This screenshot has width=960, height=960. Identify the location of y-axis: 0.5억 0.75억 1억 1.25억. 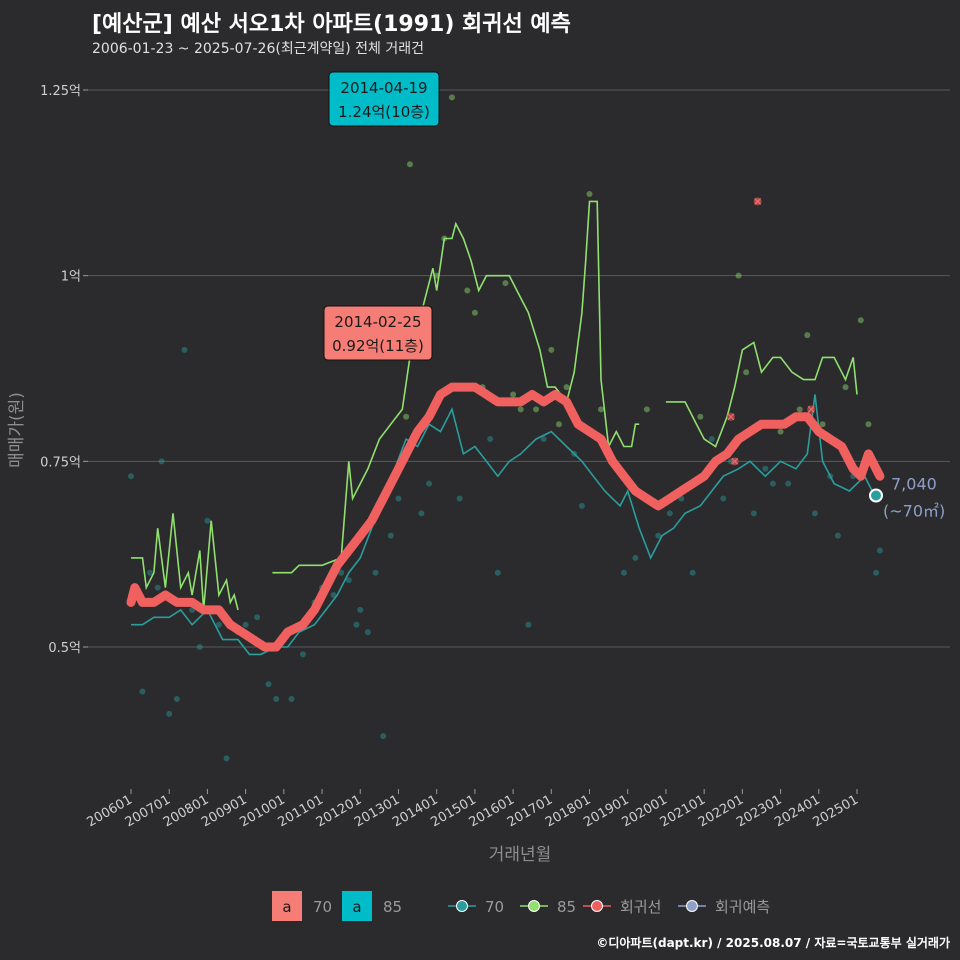
(64, 370).